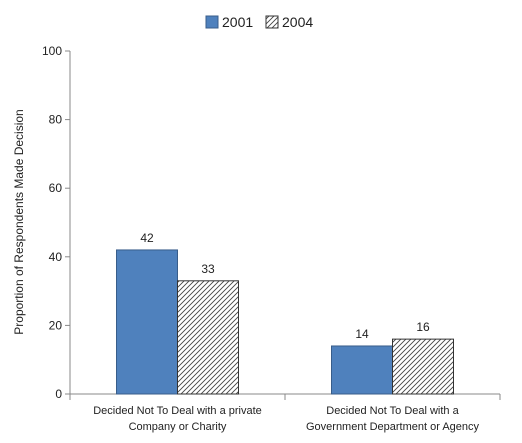 This screenshot has width=522, height=443. I want to click on y-tick-label: 80, so click(56, 120).